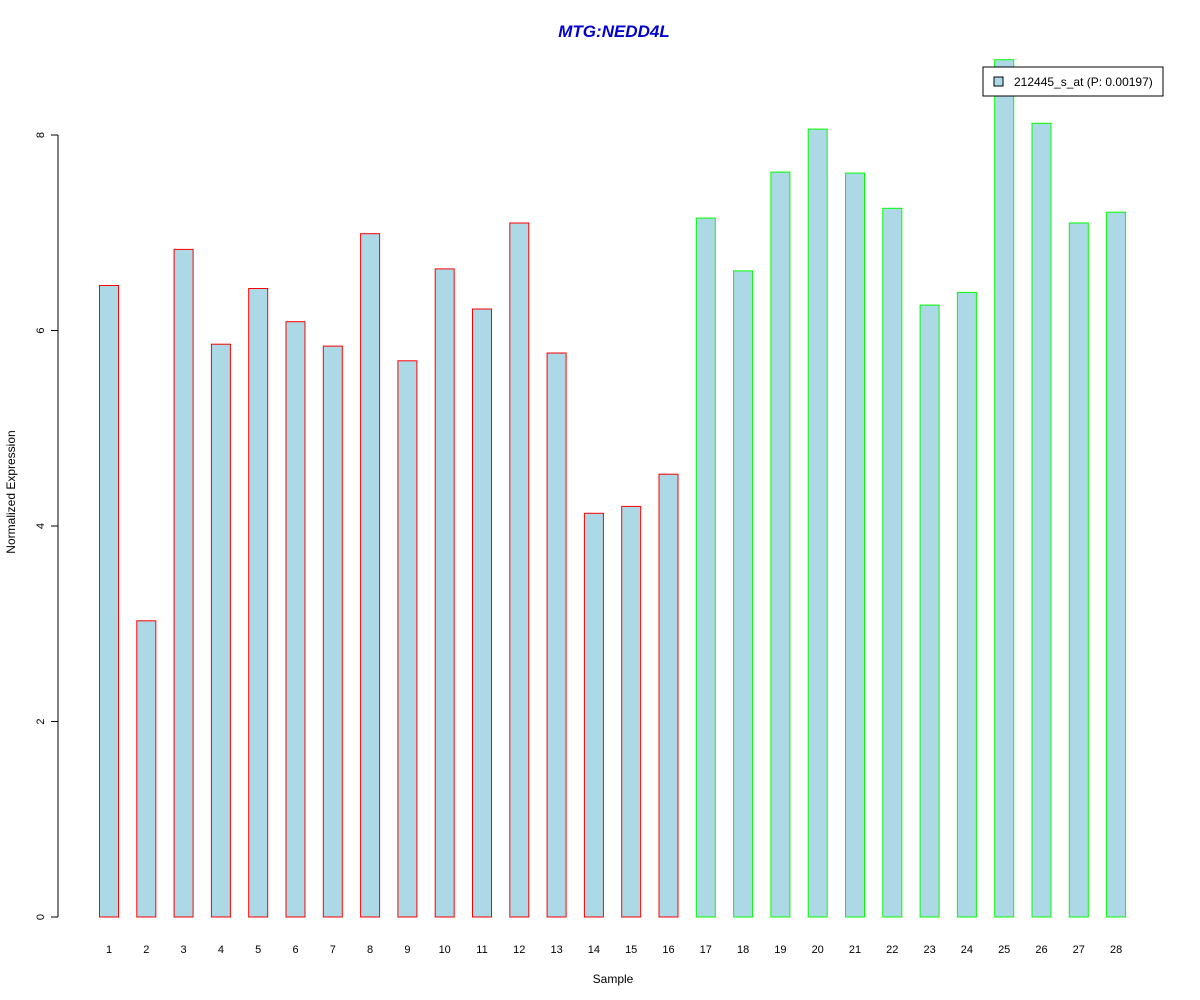 Image resolution: width=1200 pixels, height=1000 pixels. Describe the element at coordinates (41, 330) in the screenshot. I see `y-tick-label: 6` at that location.